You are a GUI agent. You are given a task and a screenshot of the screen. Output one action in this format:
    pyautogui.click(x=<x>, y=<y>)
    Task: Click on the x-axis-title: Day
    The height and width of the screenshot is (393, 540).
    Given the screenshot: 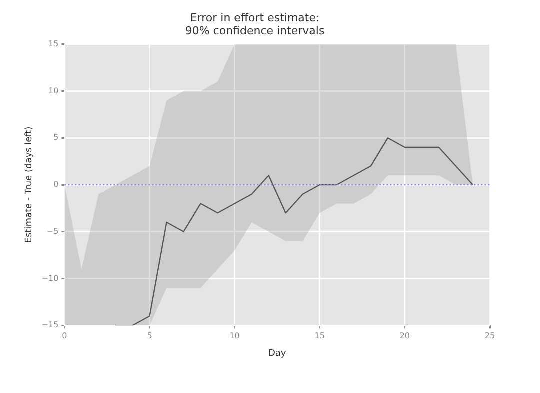 What is the action you would take?
    pyautogui.click(x=277, y=353)
    